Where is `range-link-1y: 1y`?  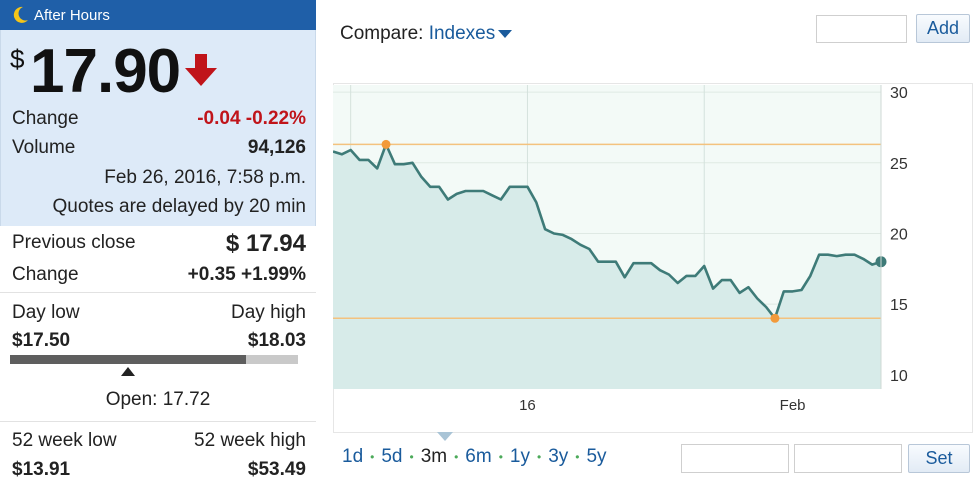 range-link-1y: 1y is located at coordinates (519, 456).